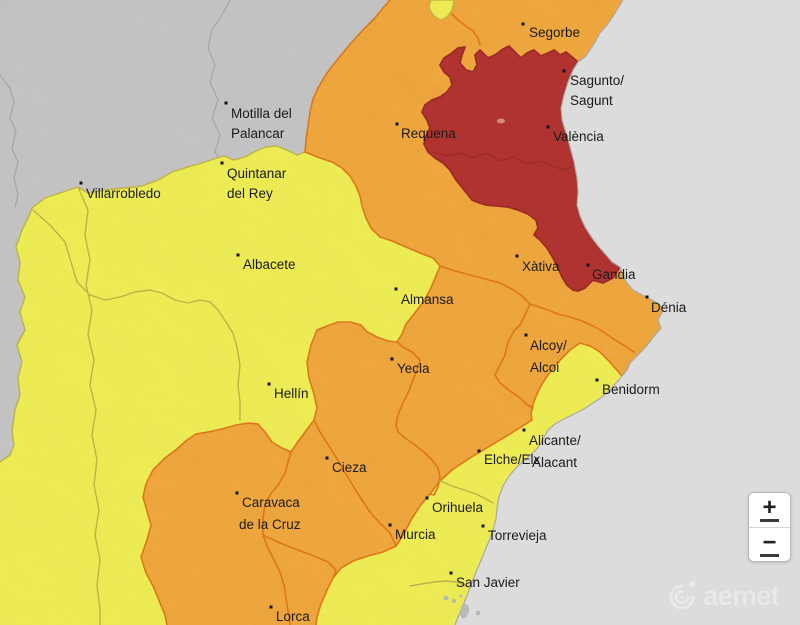 The image size is (800, 625). I want to click on city-label: Sagunto/, so click(597, 80).